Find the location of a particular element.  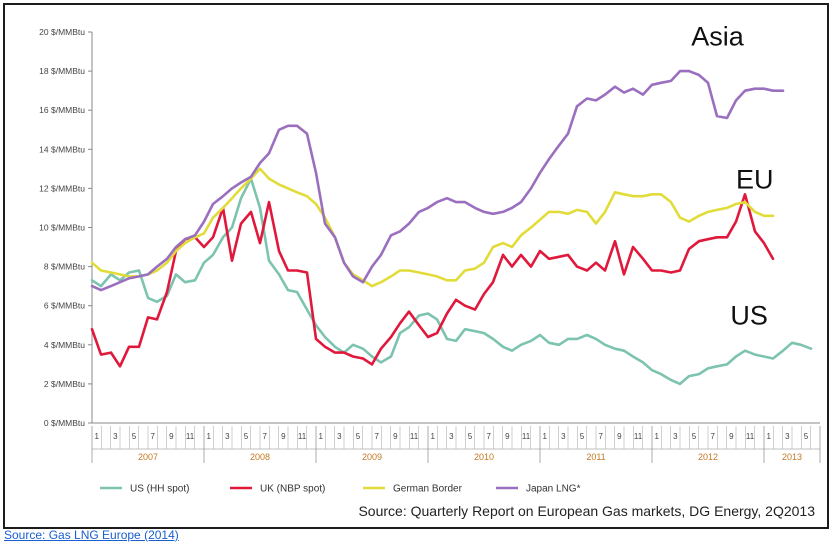

legend-label: Japan LNG* is located at coordinates (553, 489).